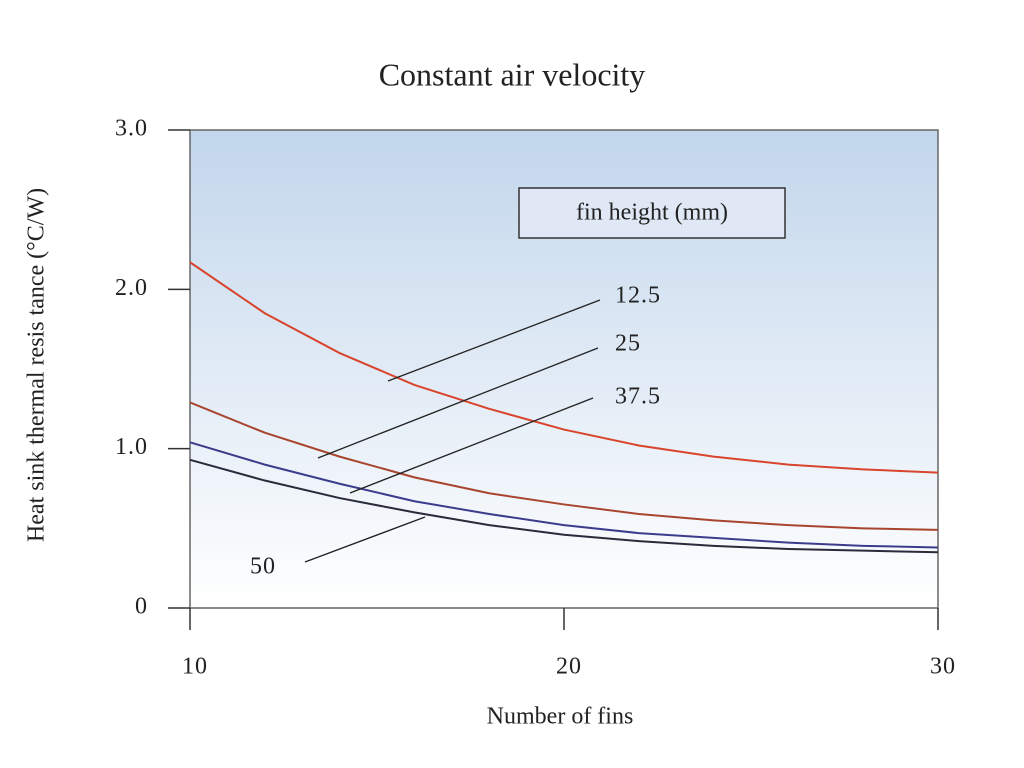 This screenshot has width=1024, height=768. I want to click on y-tick-label: 3.0, so click(131, 129).